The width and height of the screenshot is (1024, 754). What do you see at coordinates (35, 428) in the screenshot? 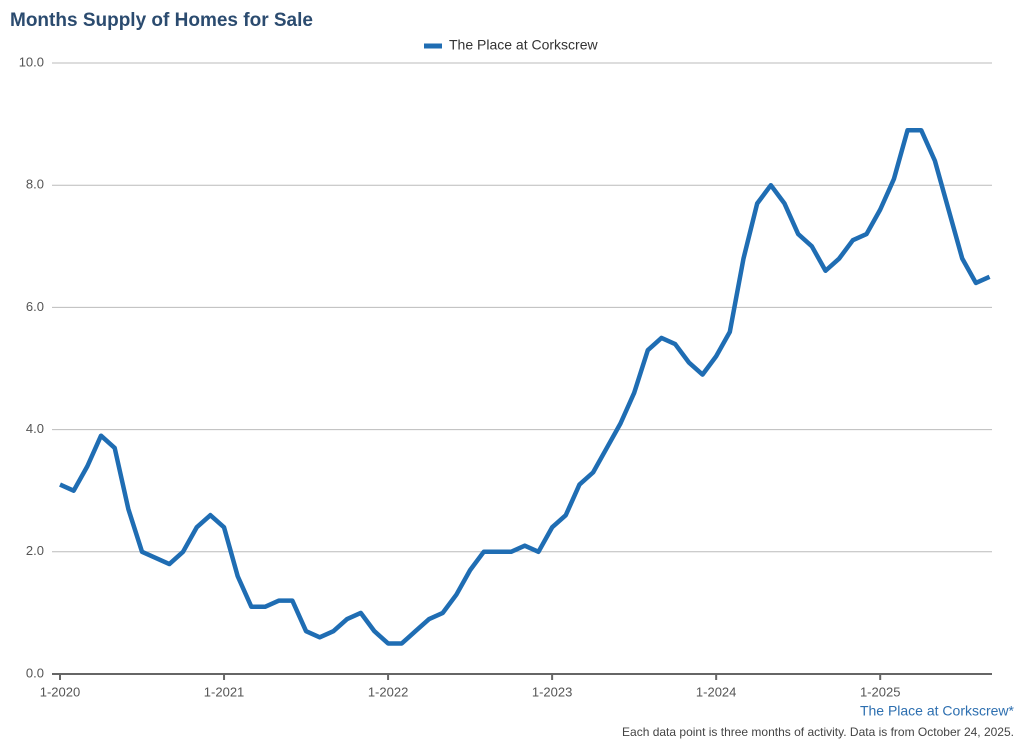
I see `y-tick-label: 4.0` at bounding box center [35, 428].